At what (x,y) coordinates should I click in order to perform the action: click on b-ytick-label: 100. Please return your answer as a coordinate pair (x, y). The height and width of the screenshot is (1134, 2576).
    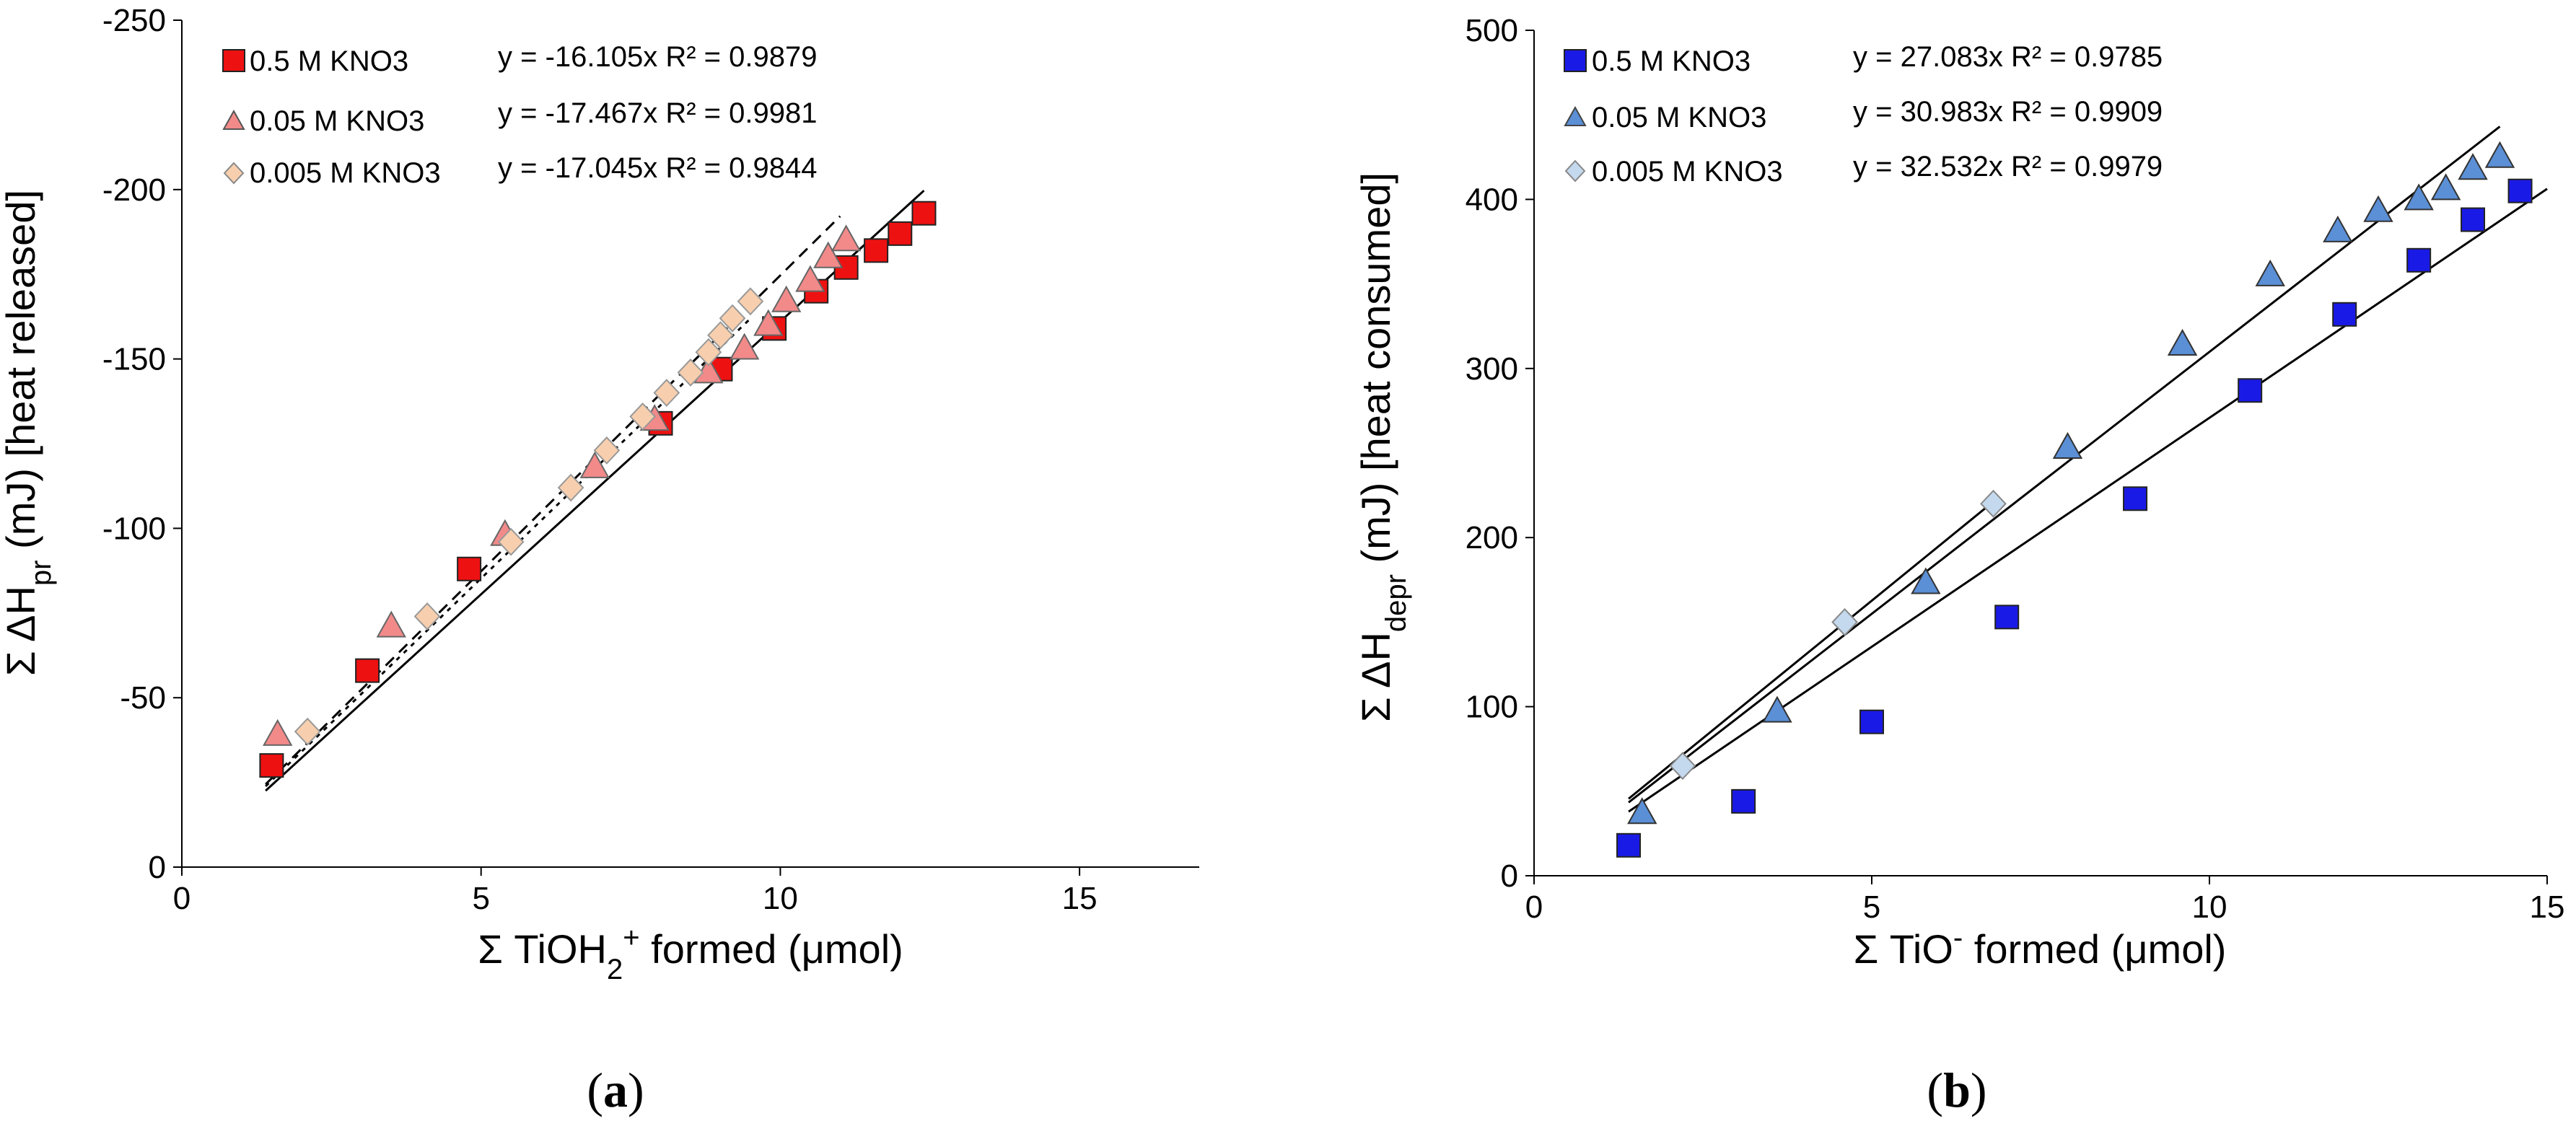
    Looking at the image, I should click on (1492, 707).